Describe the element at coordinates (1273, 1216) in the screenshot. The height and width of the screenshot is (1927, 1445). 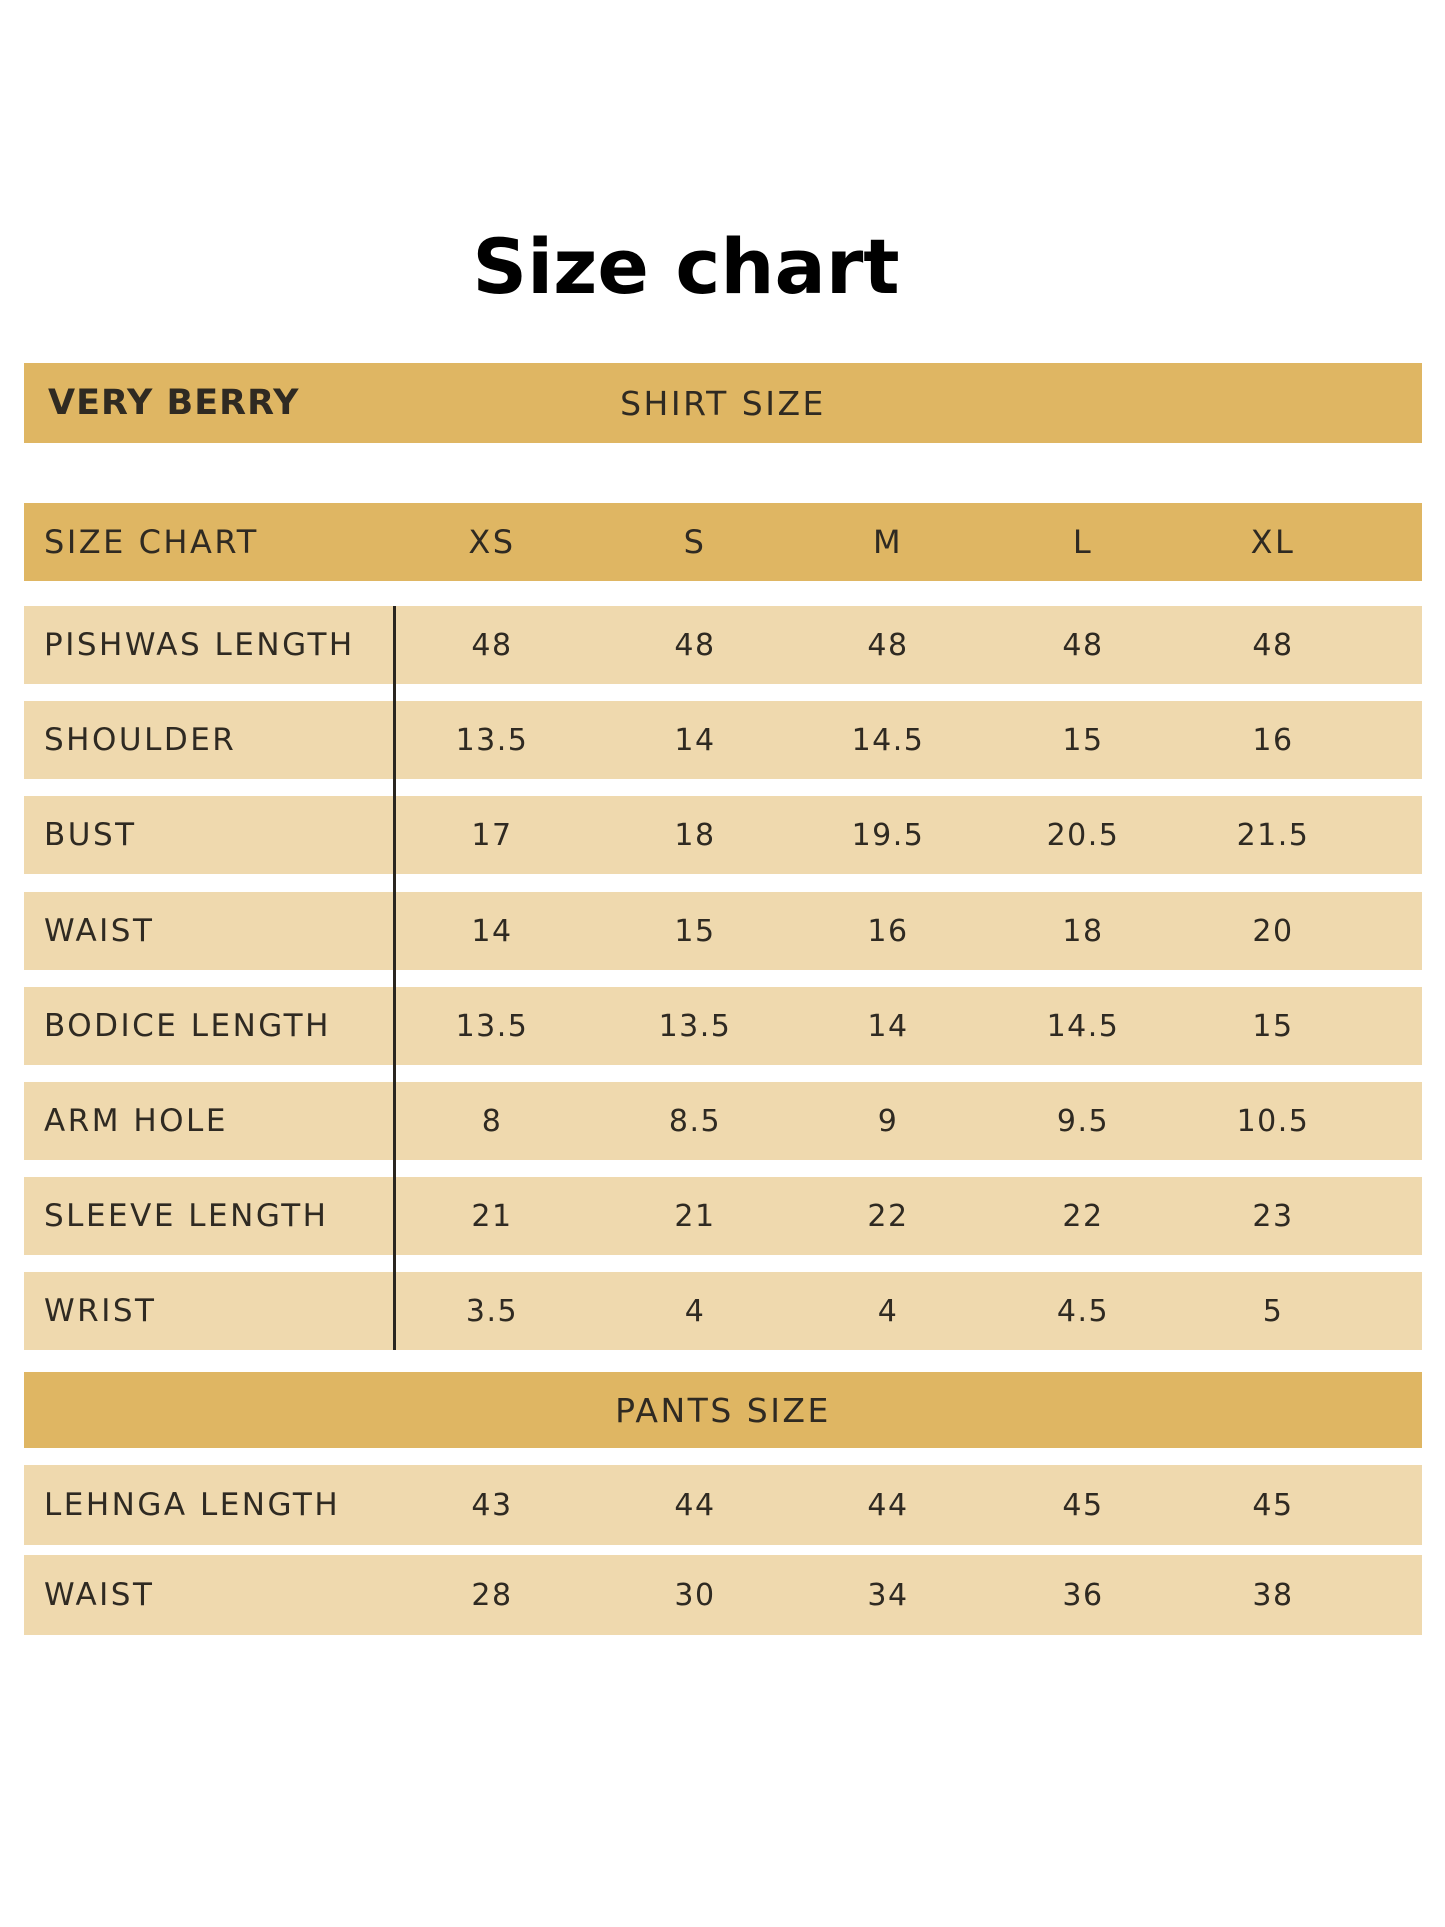
I see `table-cell: 23` at that location.